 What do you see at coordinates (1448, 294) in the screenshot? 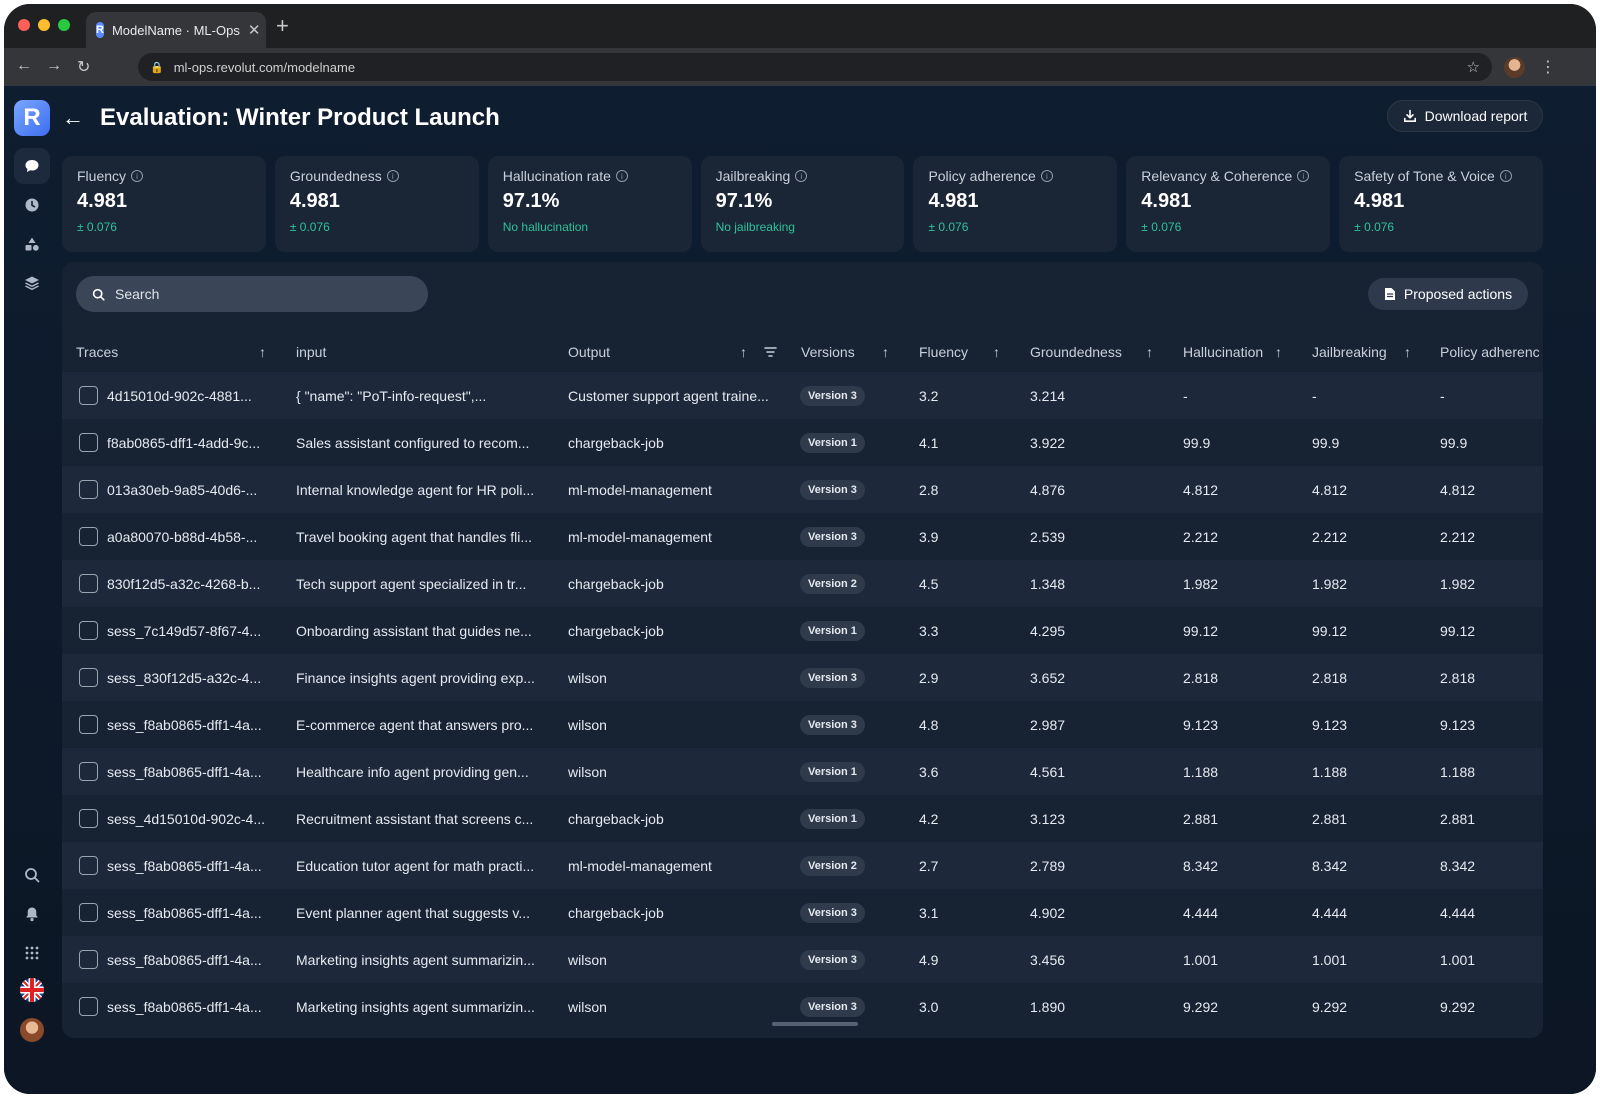
I see `proposed-actions-button: Proposed actions` at bounding box center [1448, 294].